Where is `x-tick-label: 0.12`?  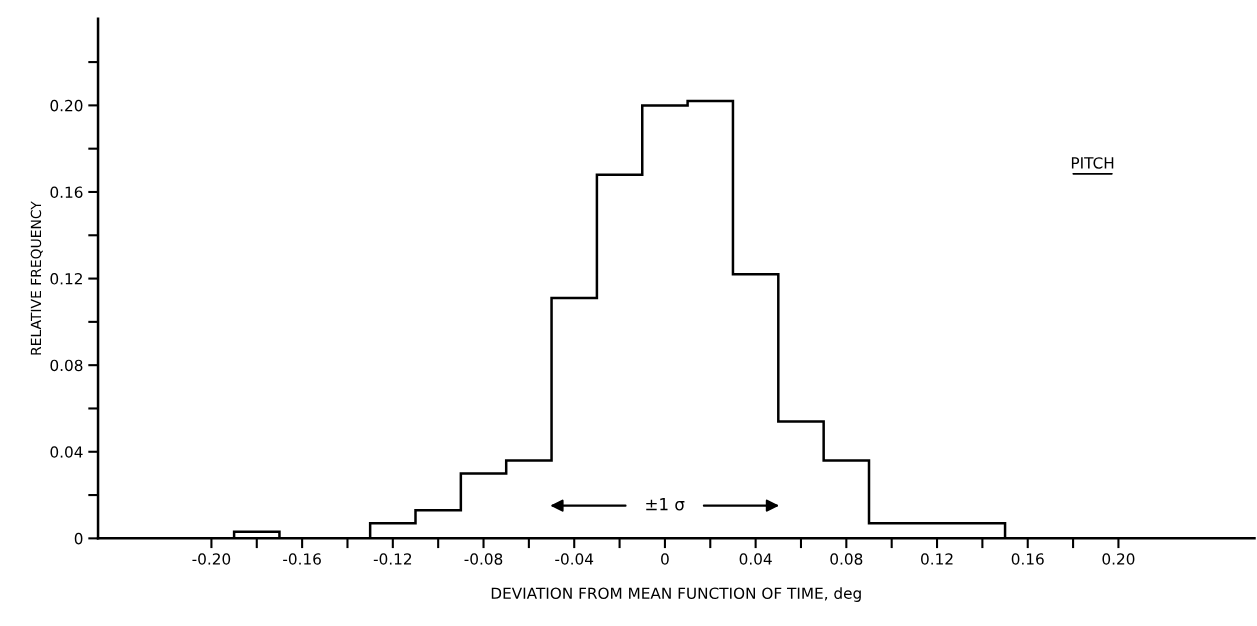
x-tick-label: 0.12 is located at coordinates (937, 559).